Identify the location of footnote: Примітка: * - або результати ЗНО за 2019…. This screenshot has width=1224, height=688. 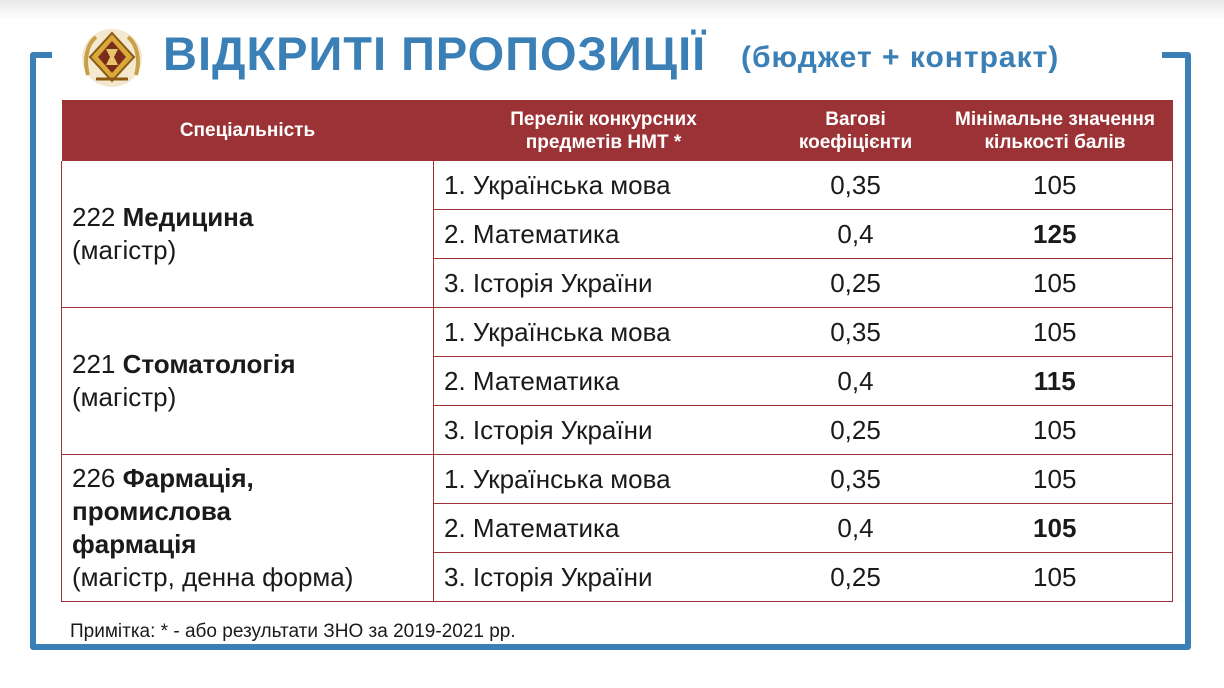
(293, 631).